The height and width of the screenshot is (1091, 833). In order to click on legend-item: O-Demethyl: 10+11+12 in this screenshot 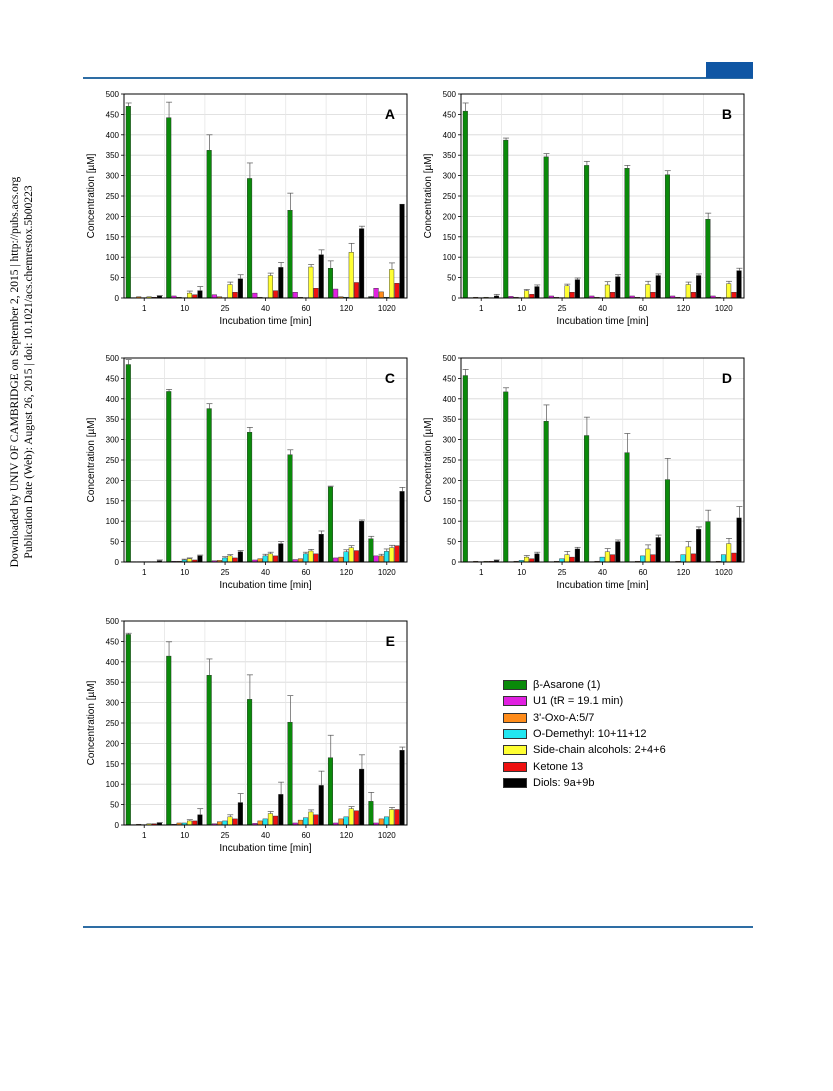, I will do `click(603, 734)`.